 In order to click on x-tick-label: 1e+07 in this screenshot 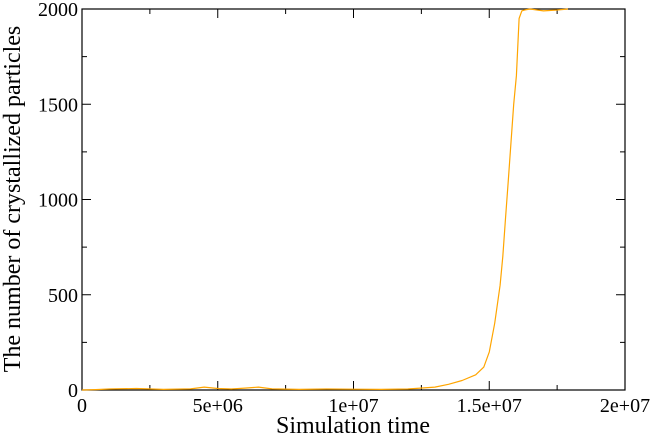, I will do `click(353, 406)`.